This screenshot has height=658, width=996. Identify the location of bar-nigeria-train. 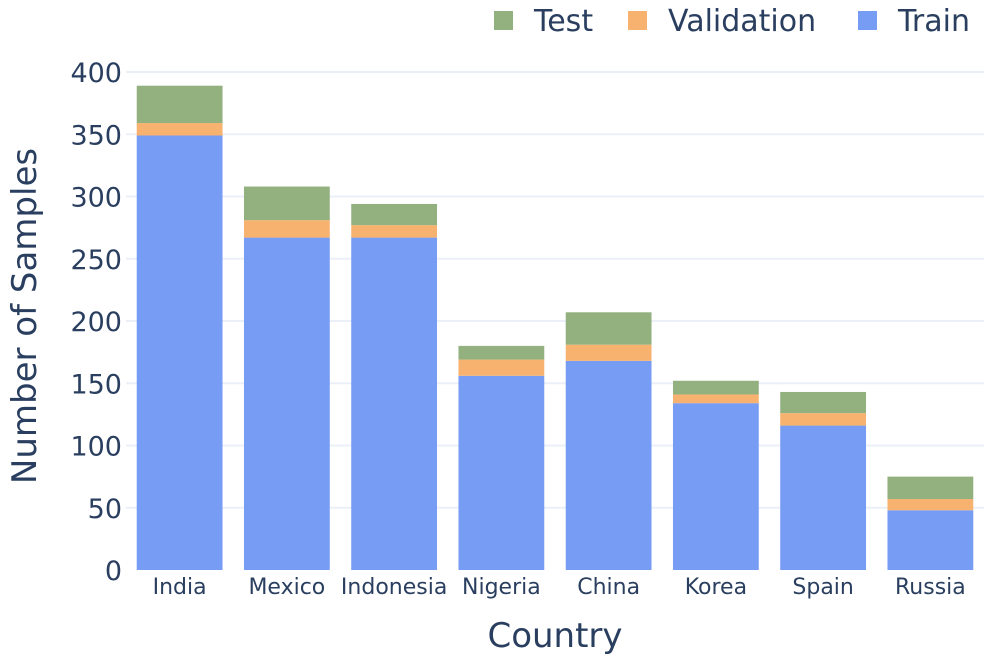
(501, 472).